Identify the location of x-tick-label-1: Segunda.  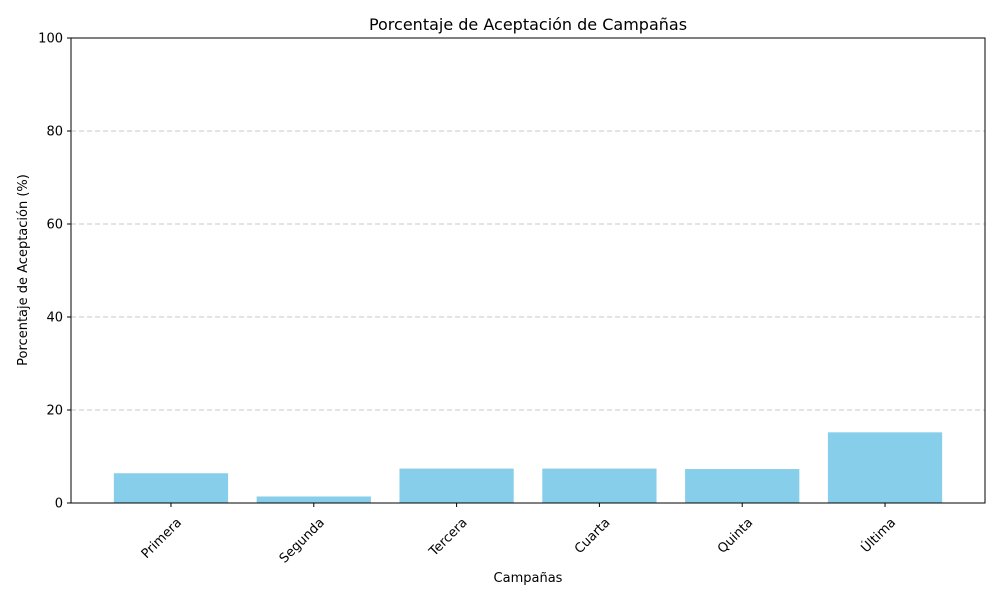
(302, 540).